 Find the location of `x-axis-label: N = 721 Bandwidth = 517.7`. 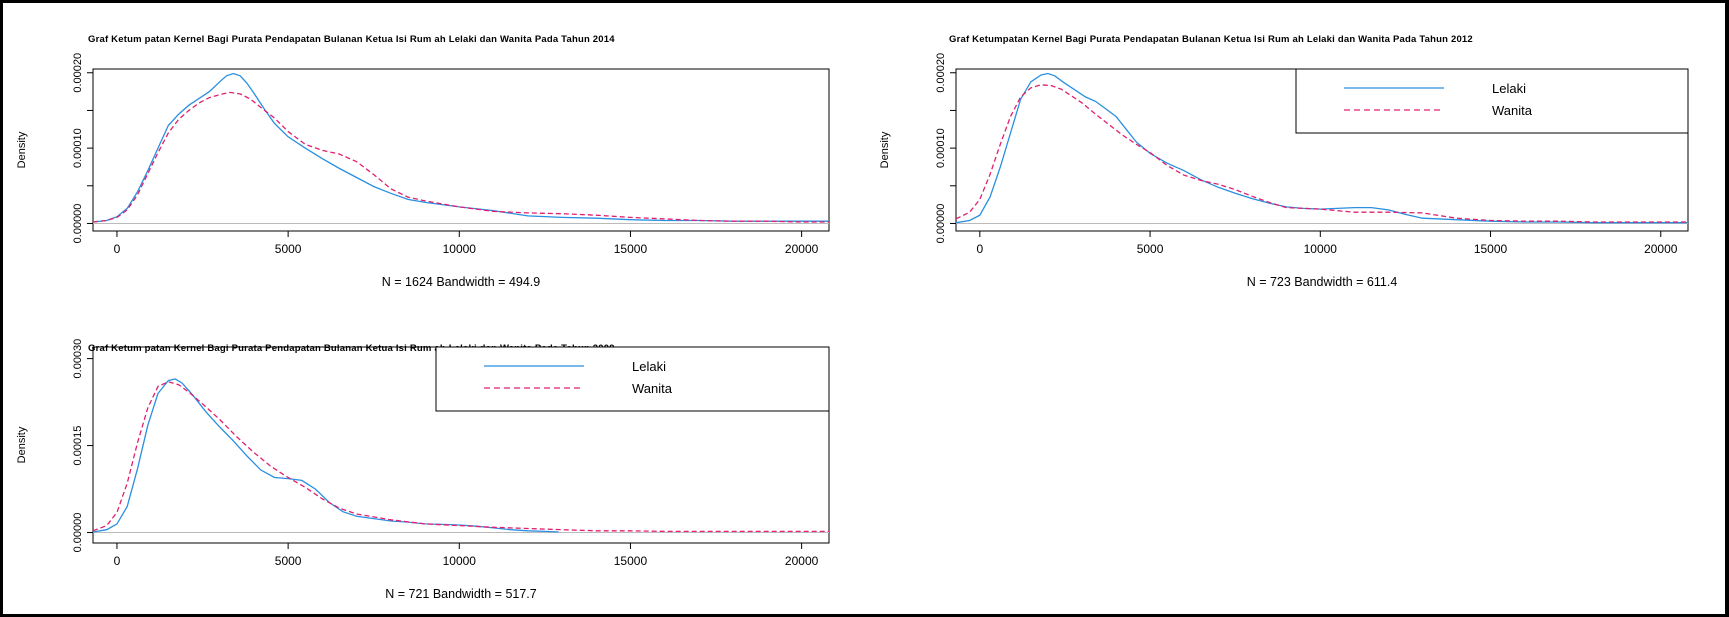

x-axis-label: N = 721 Bandwidth = 517.7 is located at coordinates (461, 594).